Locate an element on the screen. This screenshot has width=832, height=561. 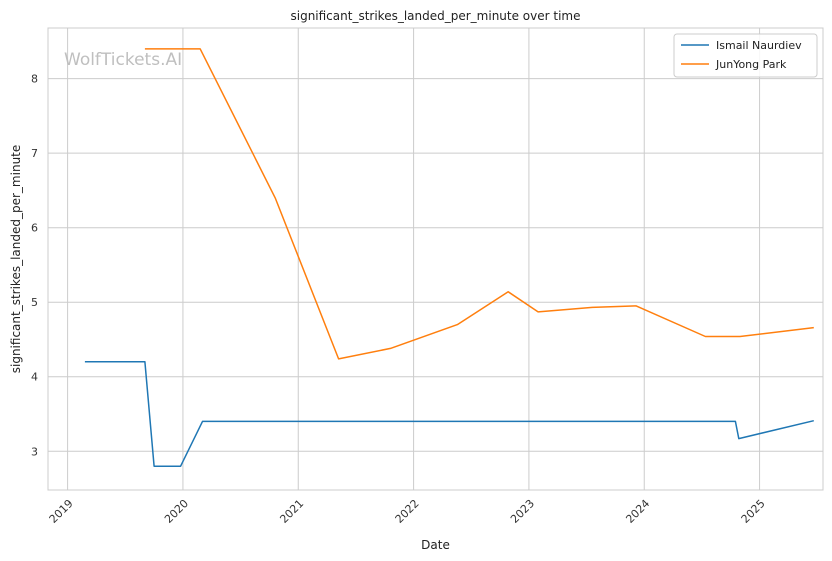
x-tick-label: 2022 is located at coordinates (407, 511).